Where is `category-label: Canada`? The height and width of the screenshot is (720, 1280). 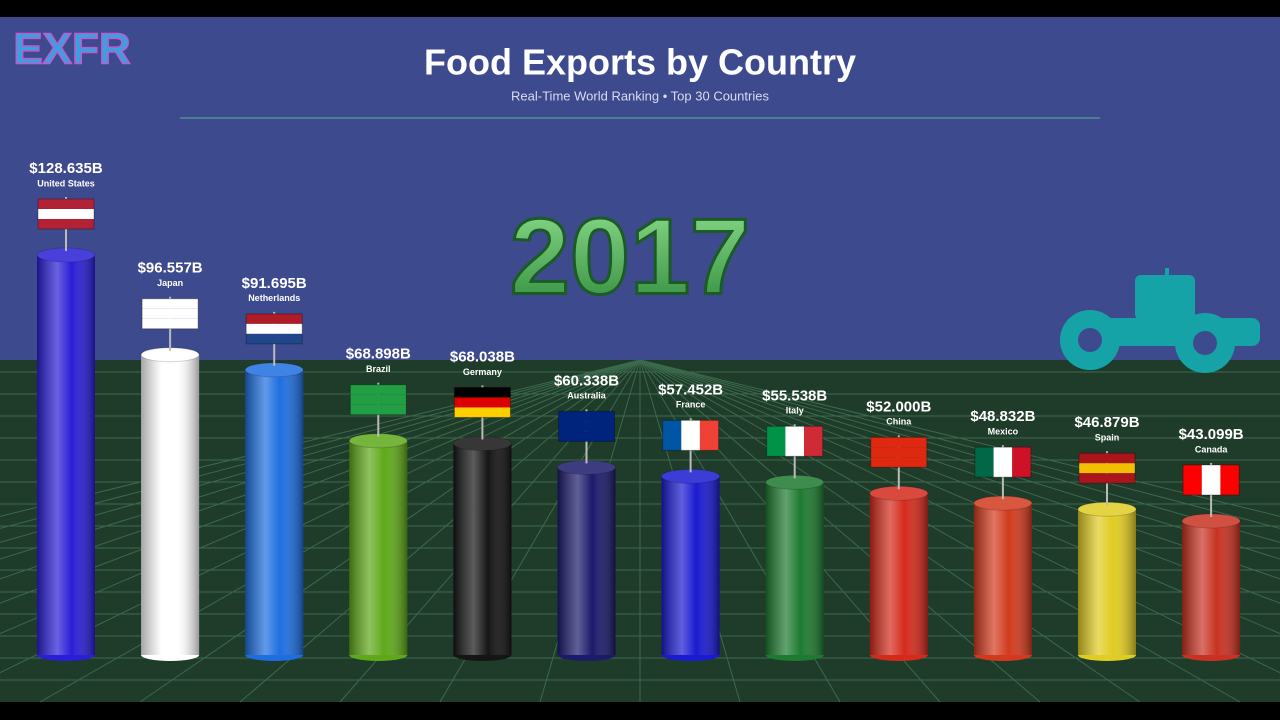
category-label: Canada is located at coordinates (1212, 449).